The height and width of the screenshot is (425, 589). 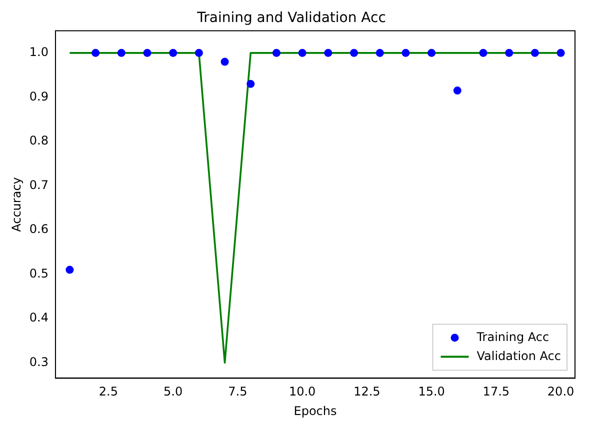 I want to click on x-tick-label: 20.0, so click(x=560, y=391).